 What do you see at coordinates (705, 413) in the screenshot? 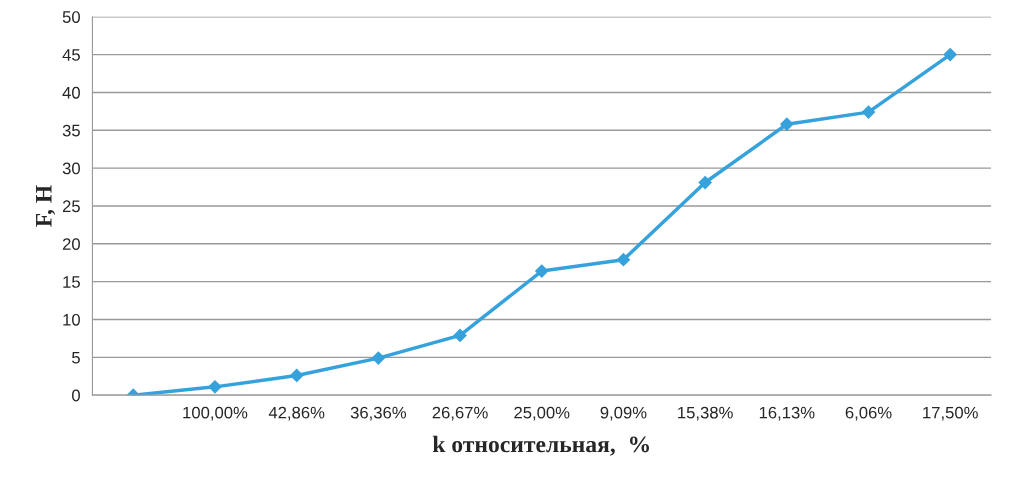
I see `x-tick-label: 15,38%` at bounding box center [705, 413].